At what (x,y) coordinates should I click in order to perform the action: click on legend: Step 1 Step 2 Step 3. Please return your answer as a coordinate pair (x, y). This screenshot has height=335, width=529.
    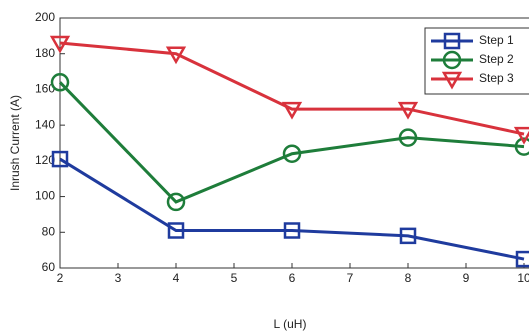
    Looking at the image, I should click on (476, 61).